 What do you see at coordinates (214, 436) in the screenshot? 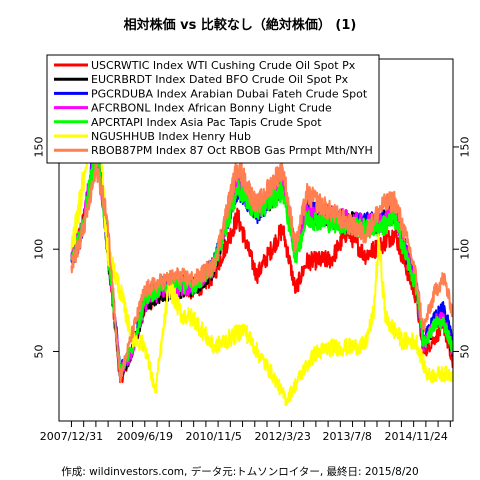
I see `x-tick-label: 2010/11/5` at bounding box center [214, 436].